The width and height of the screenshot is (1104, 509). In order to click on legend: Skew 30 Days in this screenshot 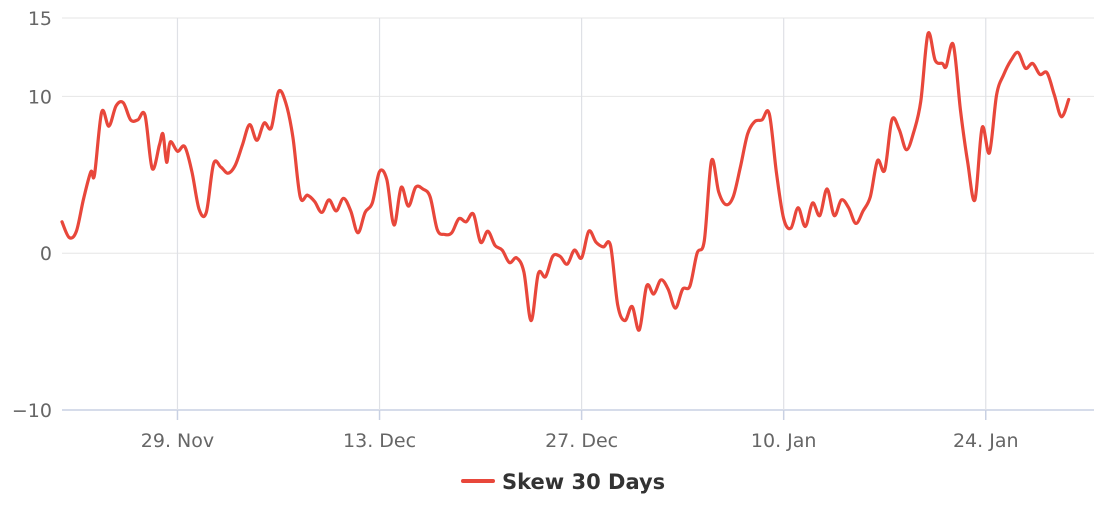, I will do `click(563, 482)`.